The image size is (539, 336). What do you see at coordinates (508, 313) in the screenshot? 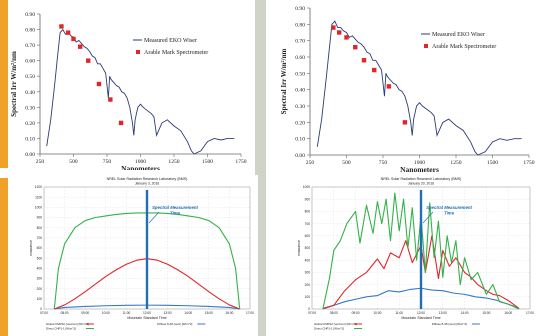
I see `x-tick-label: 16:00` at bounding box center [508, 313].